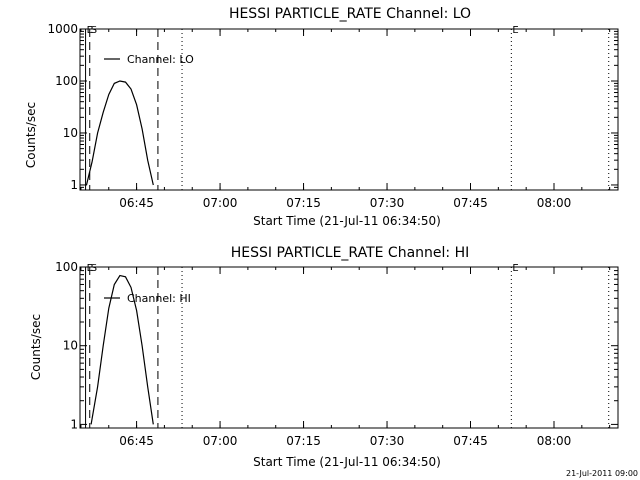 Image resolution: width=640 pixels, height=480 pixels. I want to click on legend-label: Channel: LO, so click(160, 59).